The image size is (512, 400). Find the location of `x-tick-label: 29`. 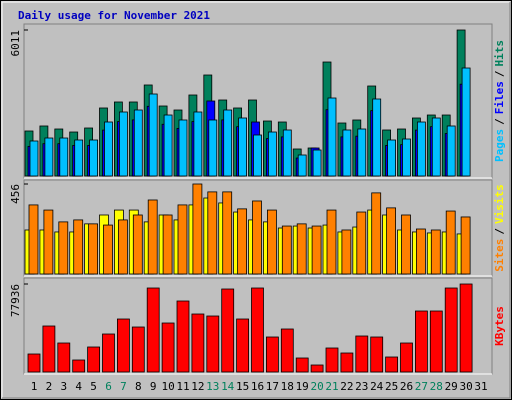

x-tick-label: 29 is located at coordinates (451, 386).